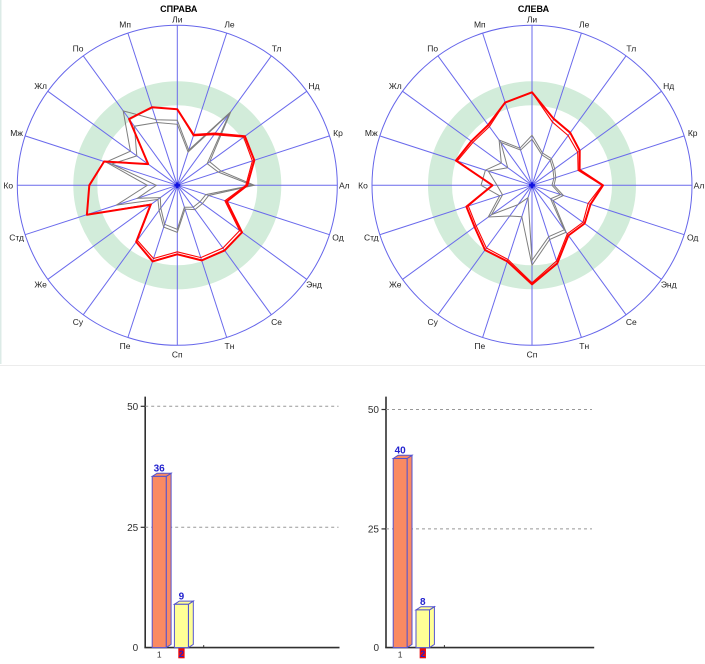  I want to click on svg-text: 36, so click(160, 468).